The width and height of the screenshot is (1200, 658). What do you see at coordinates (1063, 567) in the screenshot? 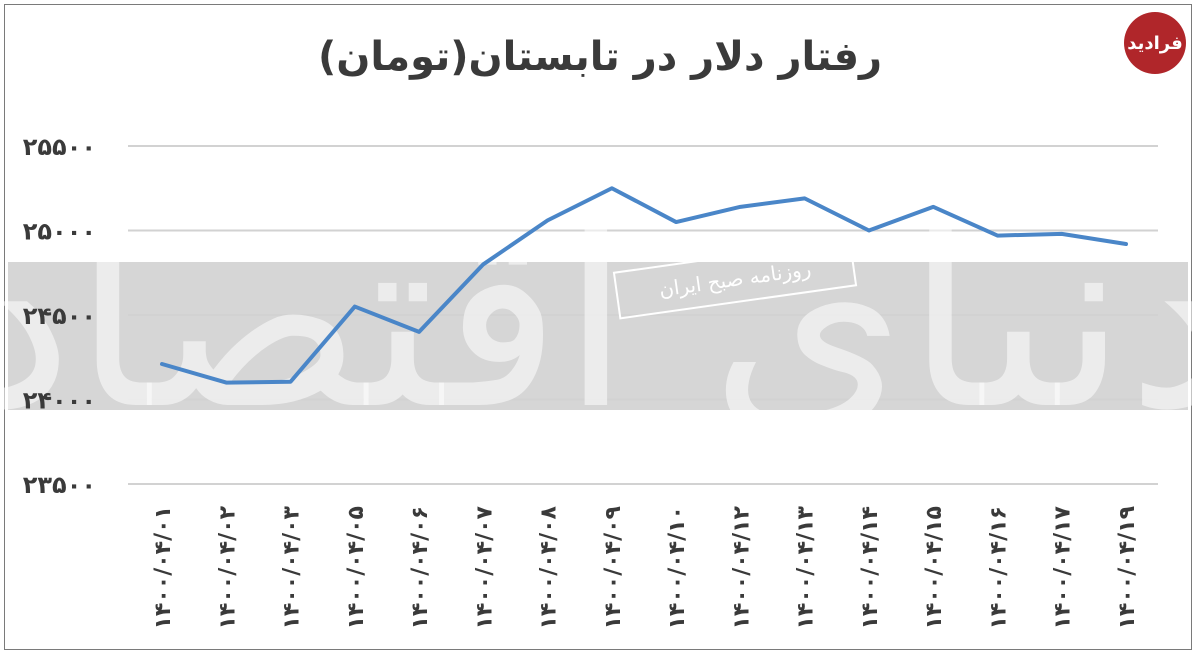
I see `x-tick-label: ۱۴۰۰/۰۴/۱۷` at bounding box center [1063, 567].